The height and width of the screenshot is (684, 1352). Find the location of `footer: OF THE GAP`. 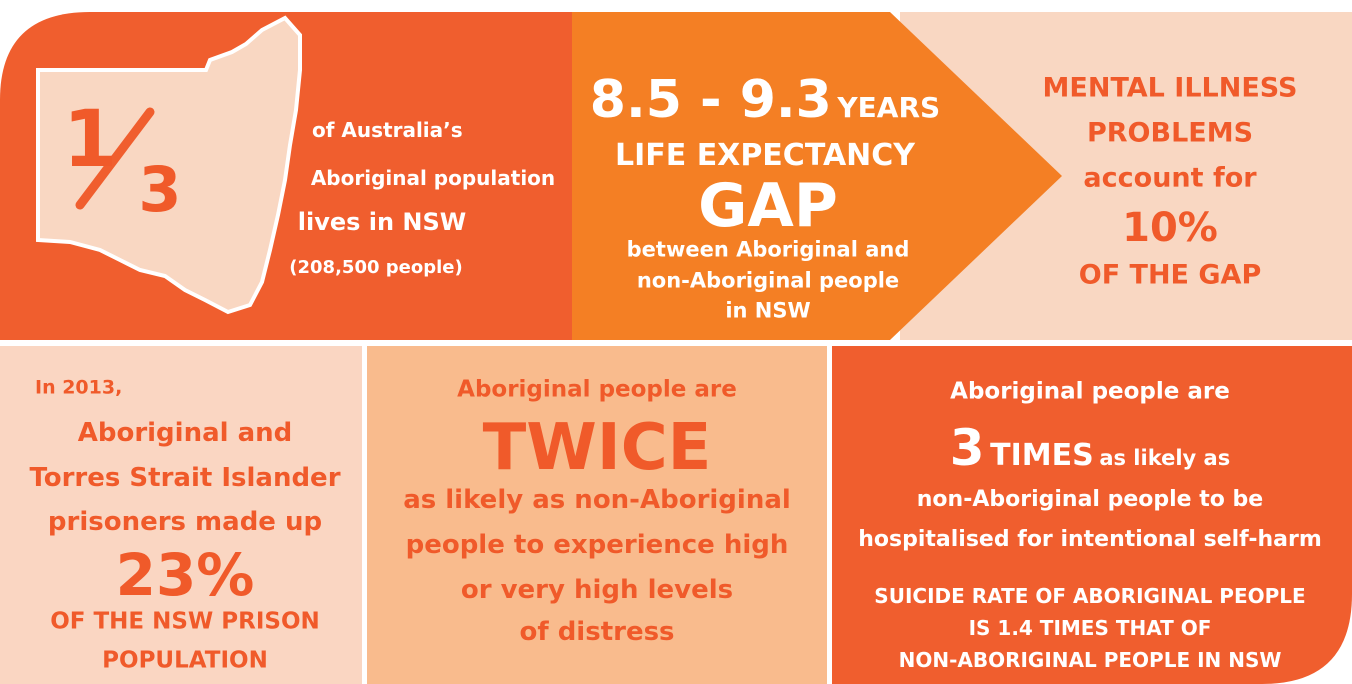

footer: OF THE GAP is located at coordinates (1170, 275).